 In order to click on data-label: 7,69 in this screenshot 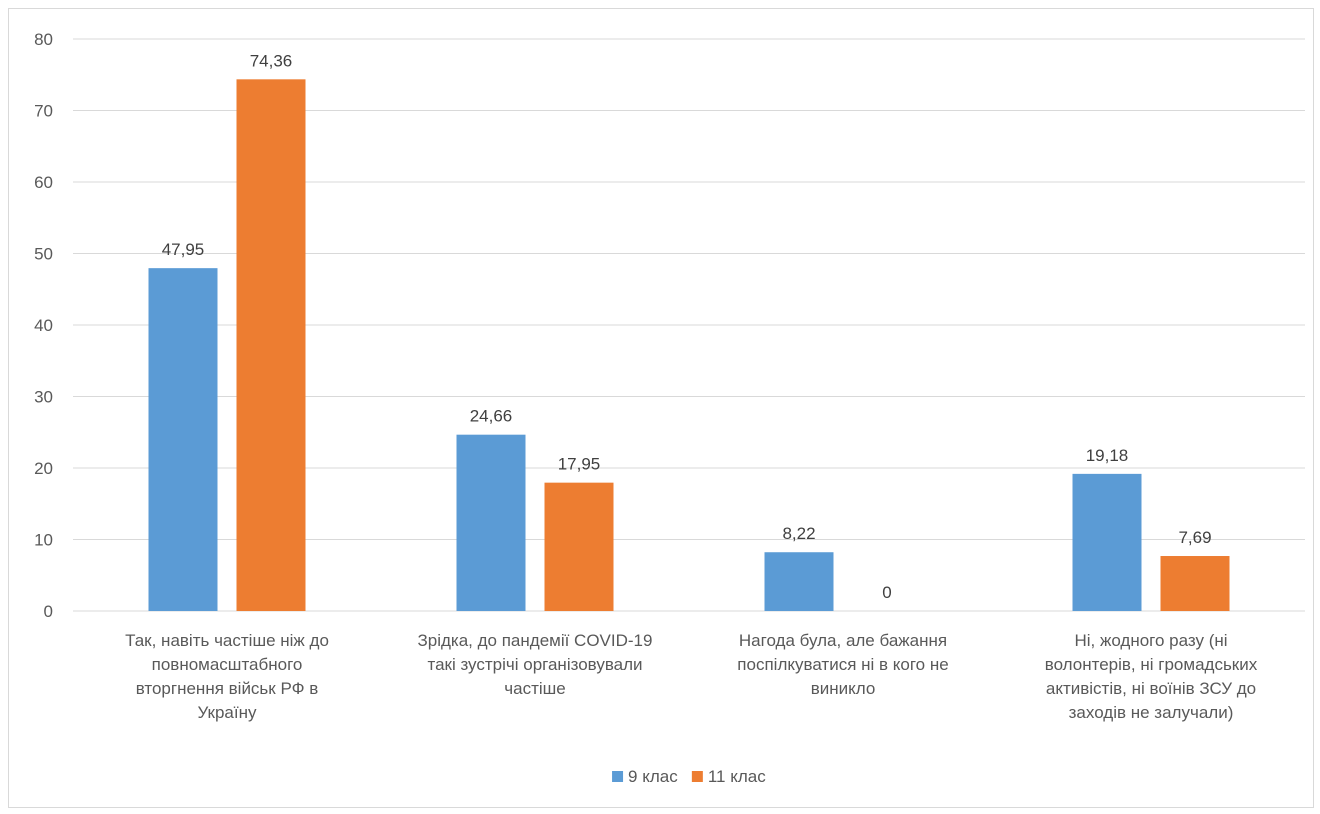, I will do `click(1194, 537)`.